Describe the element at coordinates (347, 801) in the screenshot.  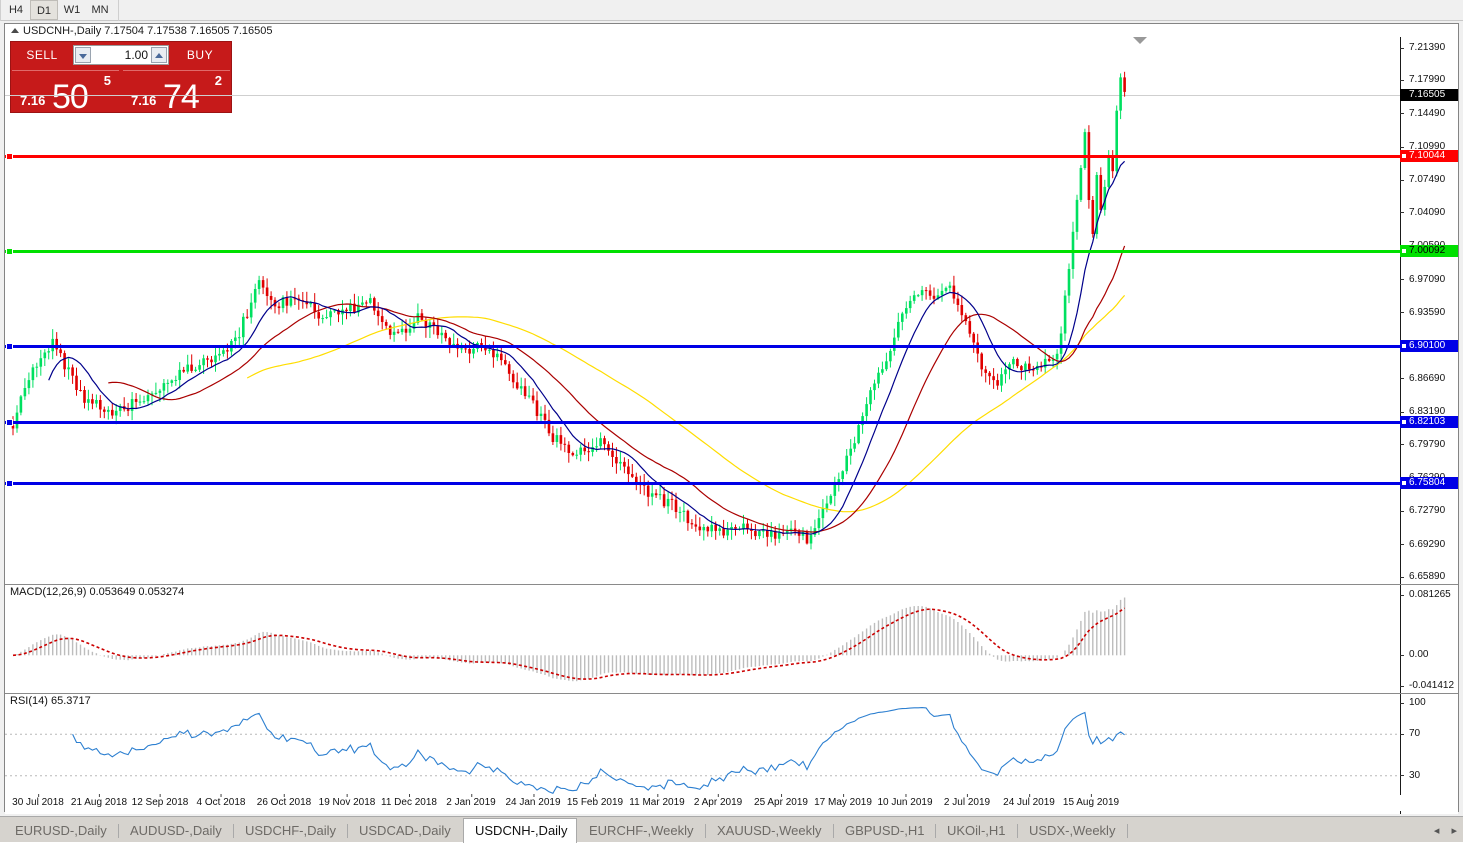
I see `date-tick-label: 19 Nov 2018` at that location.